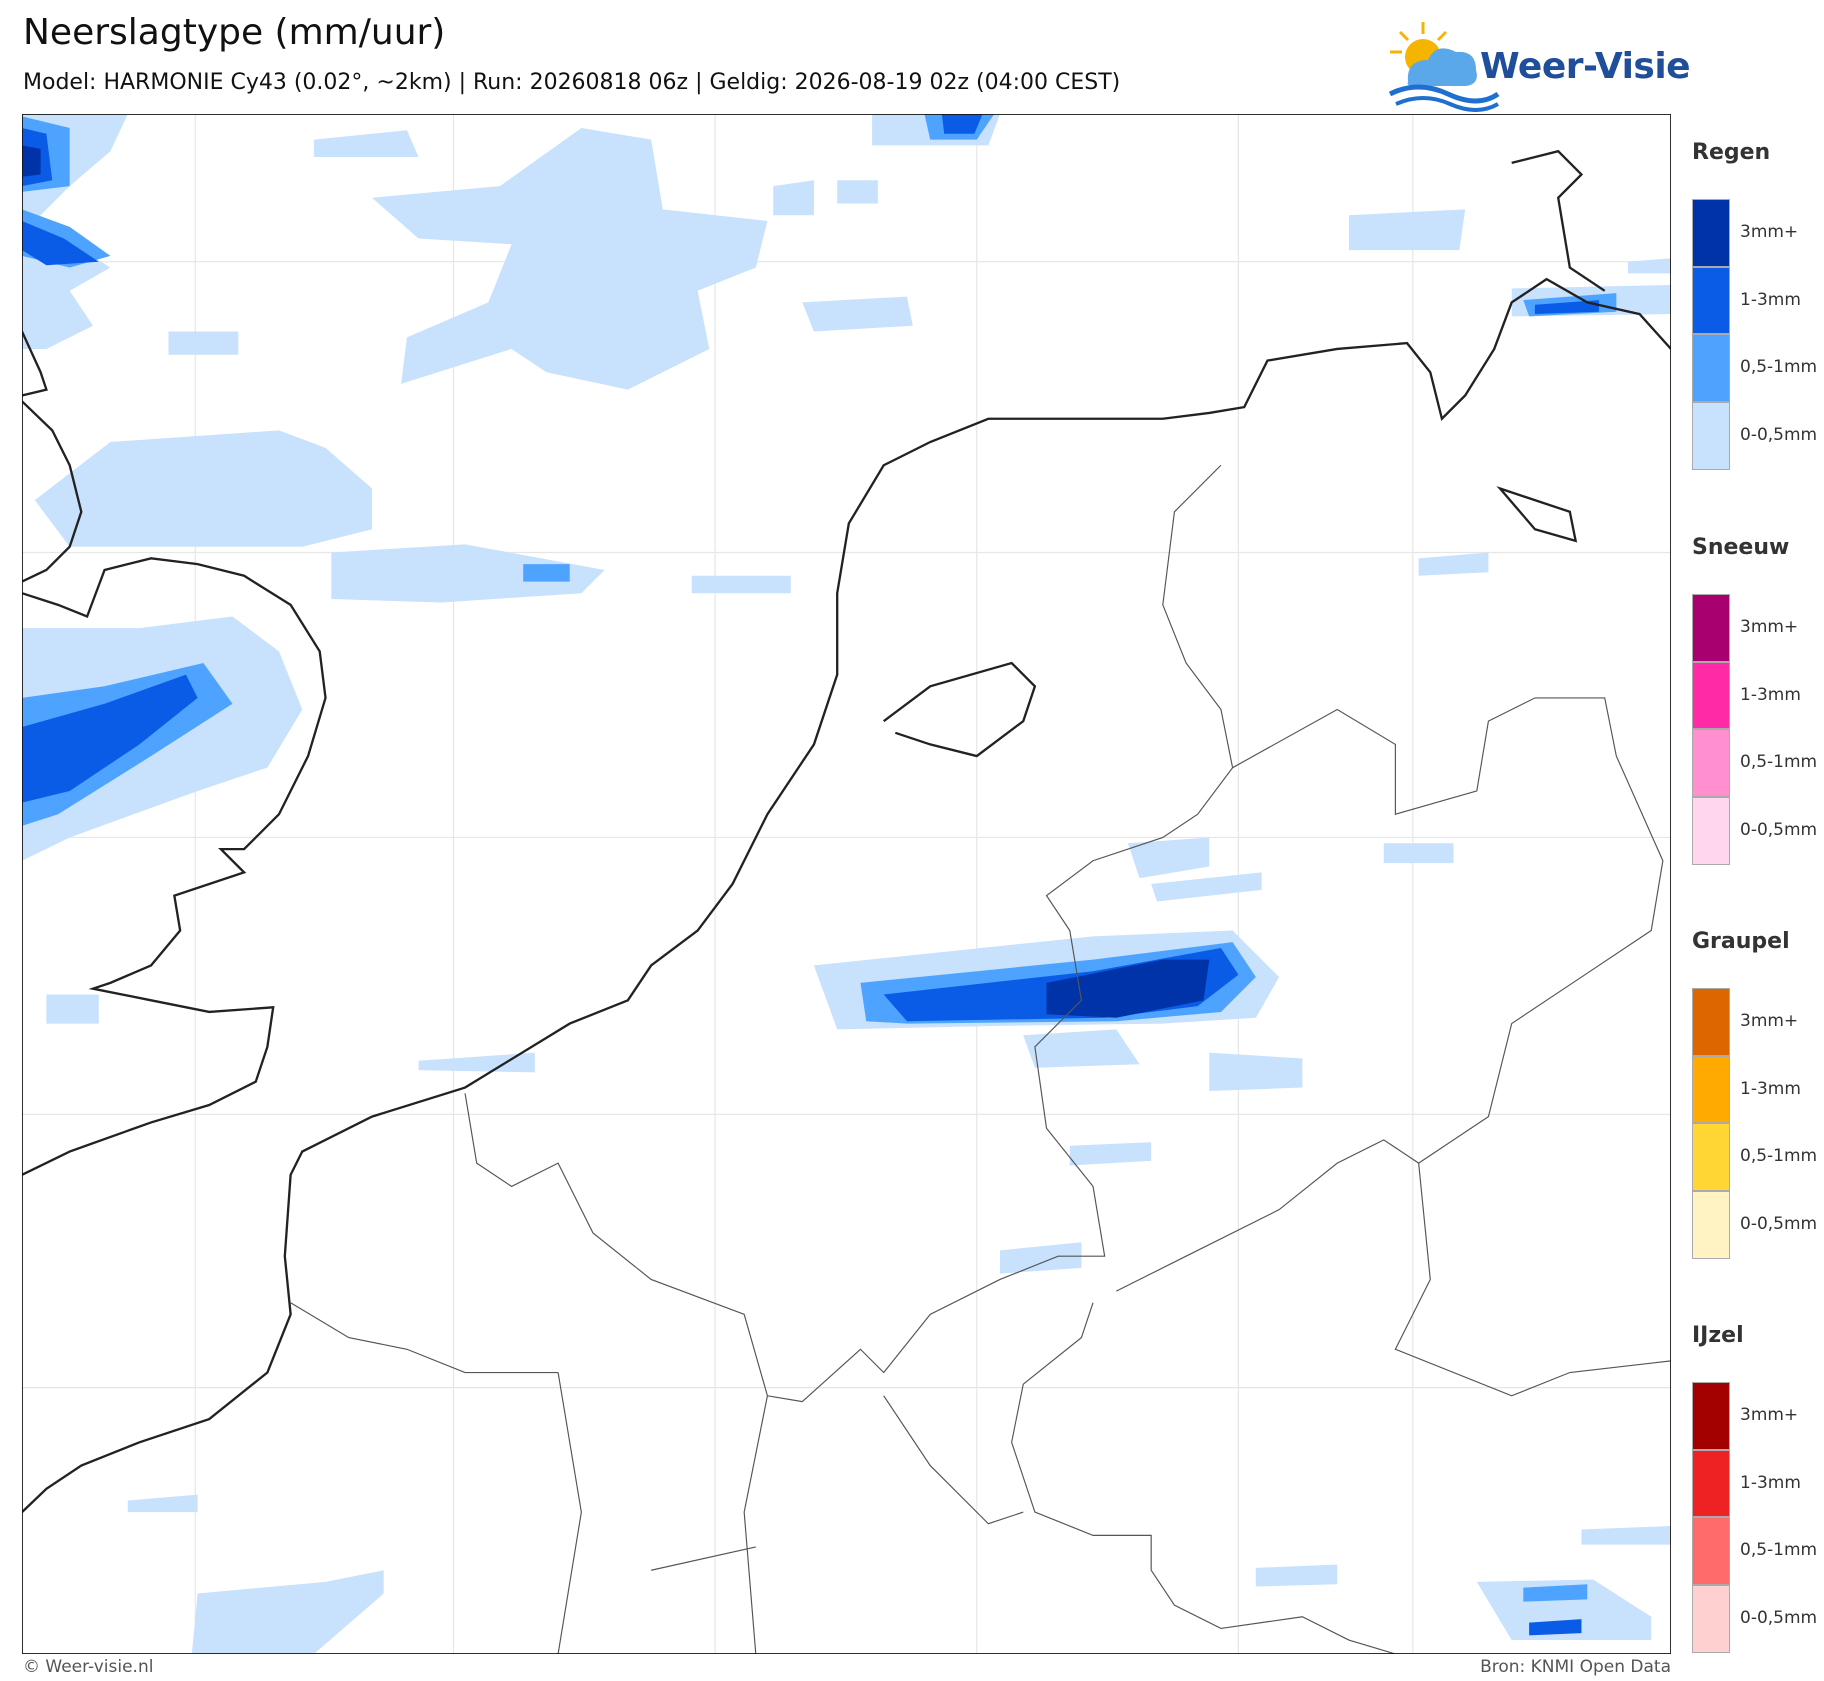 The height and width of the screenshot is (1681, 1824). Describe the element at coordinates (1575, 1667) in the screenshot. I see `source: Bron: KNMI Open Data` at that location.